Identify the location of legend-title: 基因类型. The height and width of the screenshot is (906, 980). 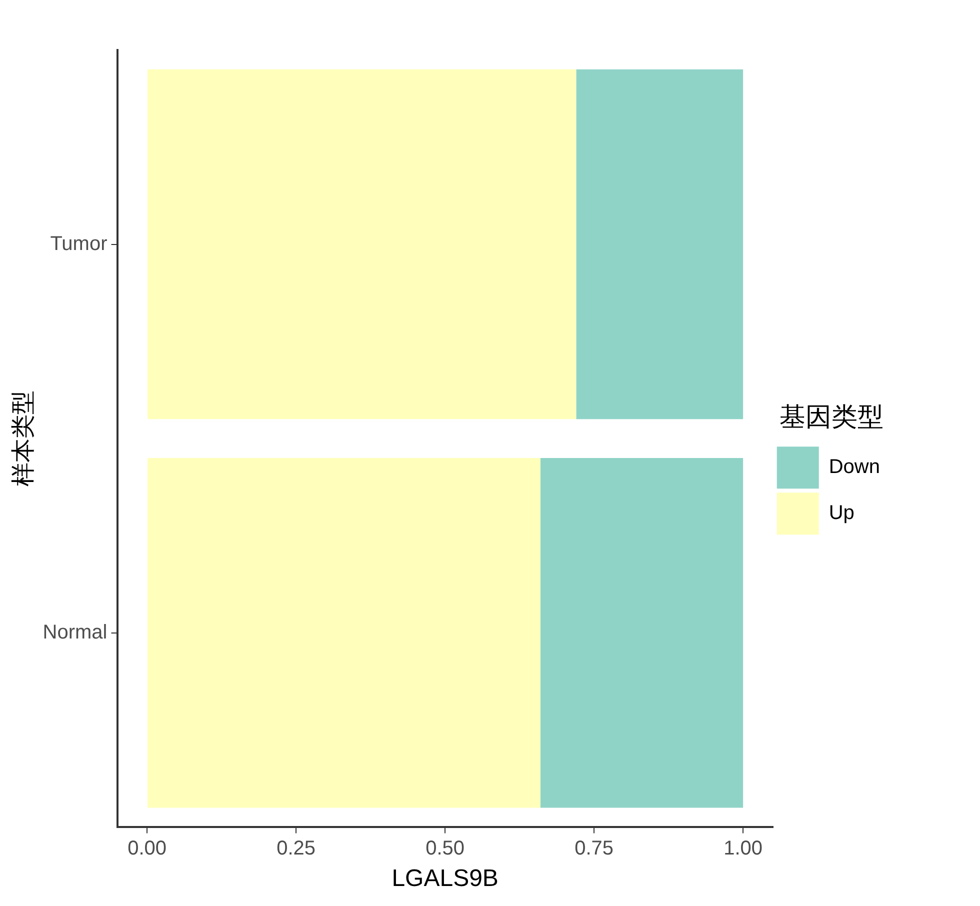
(831, 417).